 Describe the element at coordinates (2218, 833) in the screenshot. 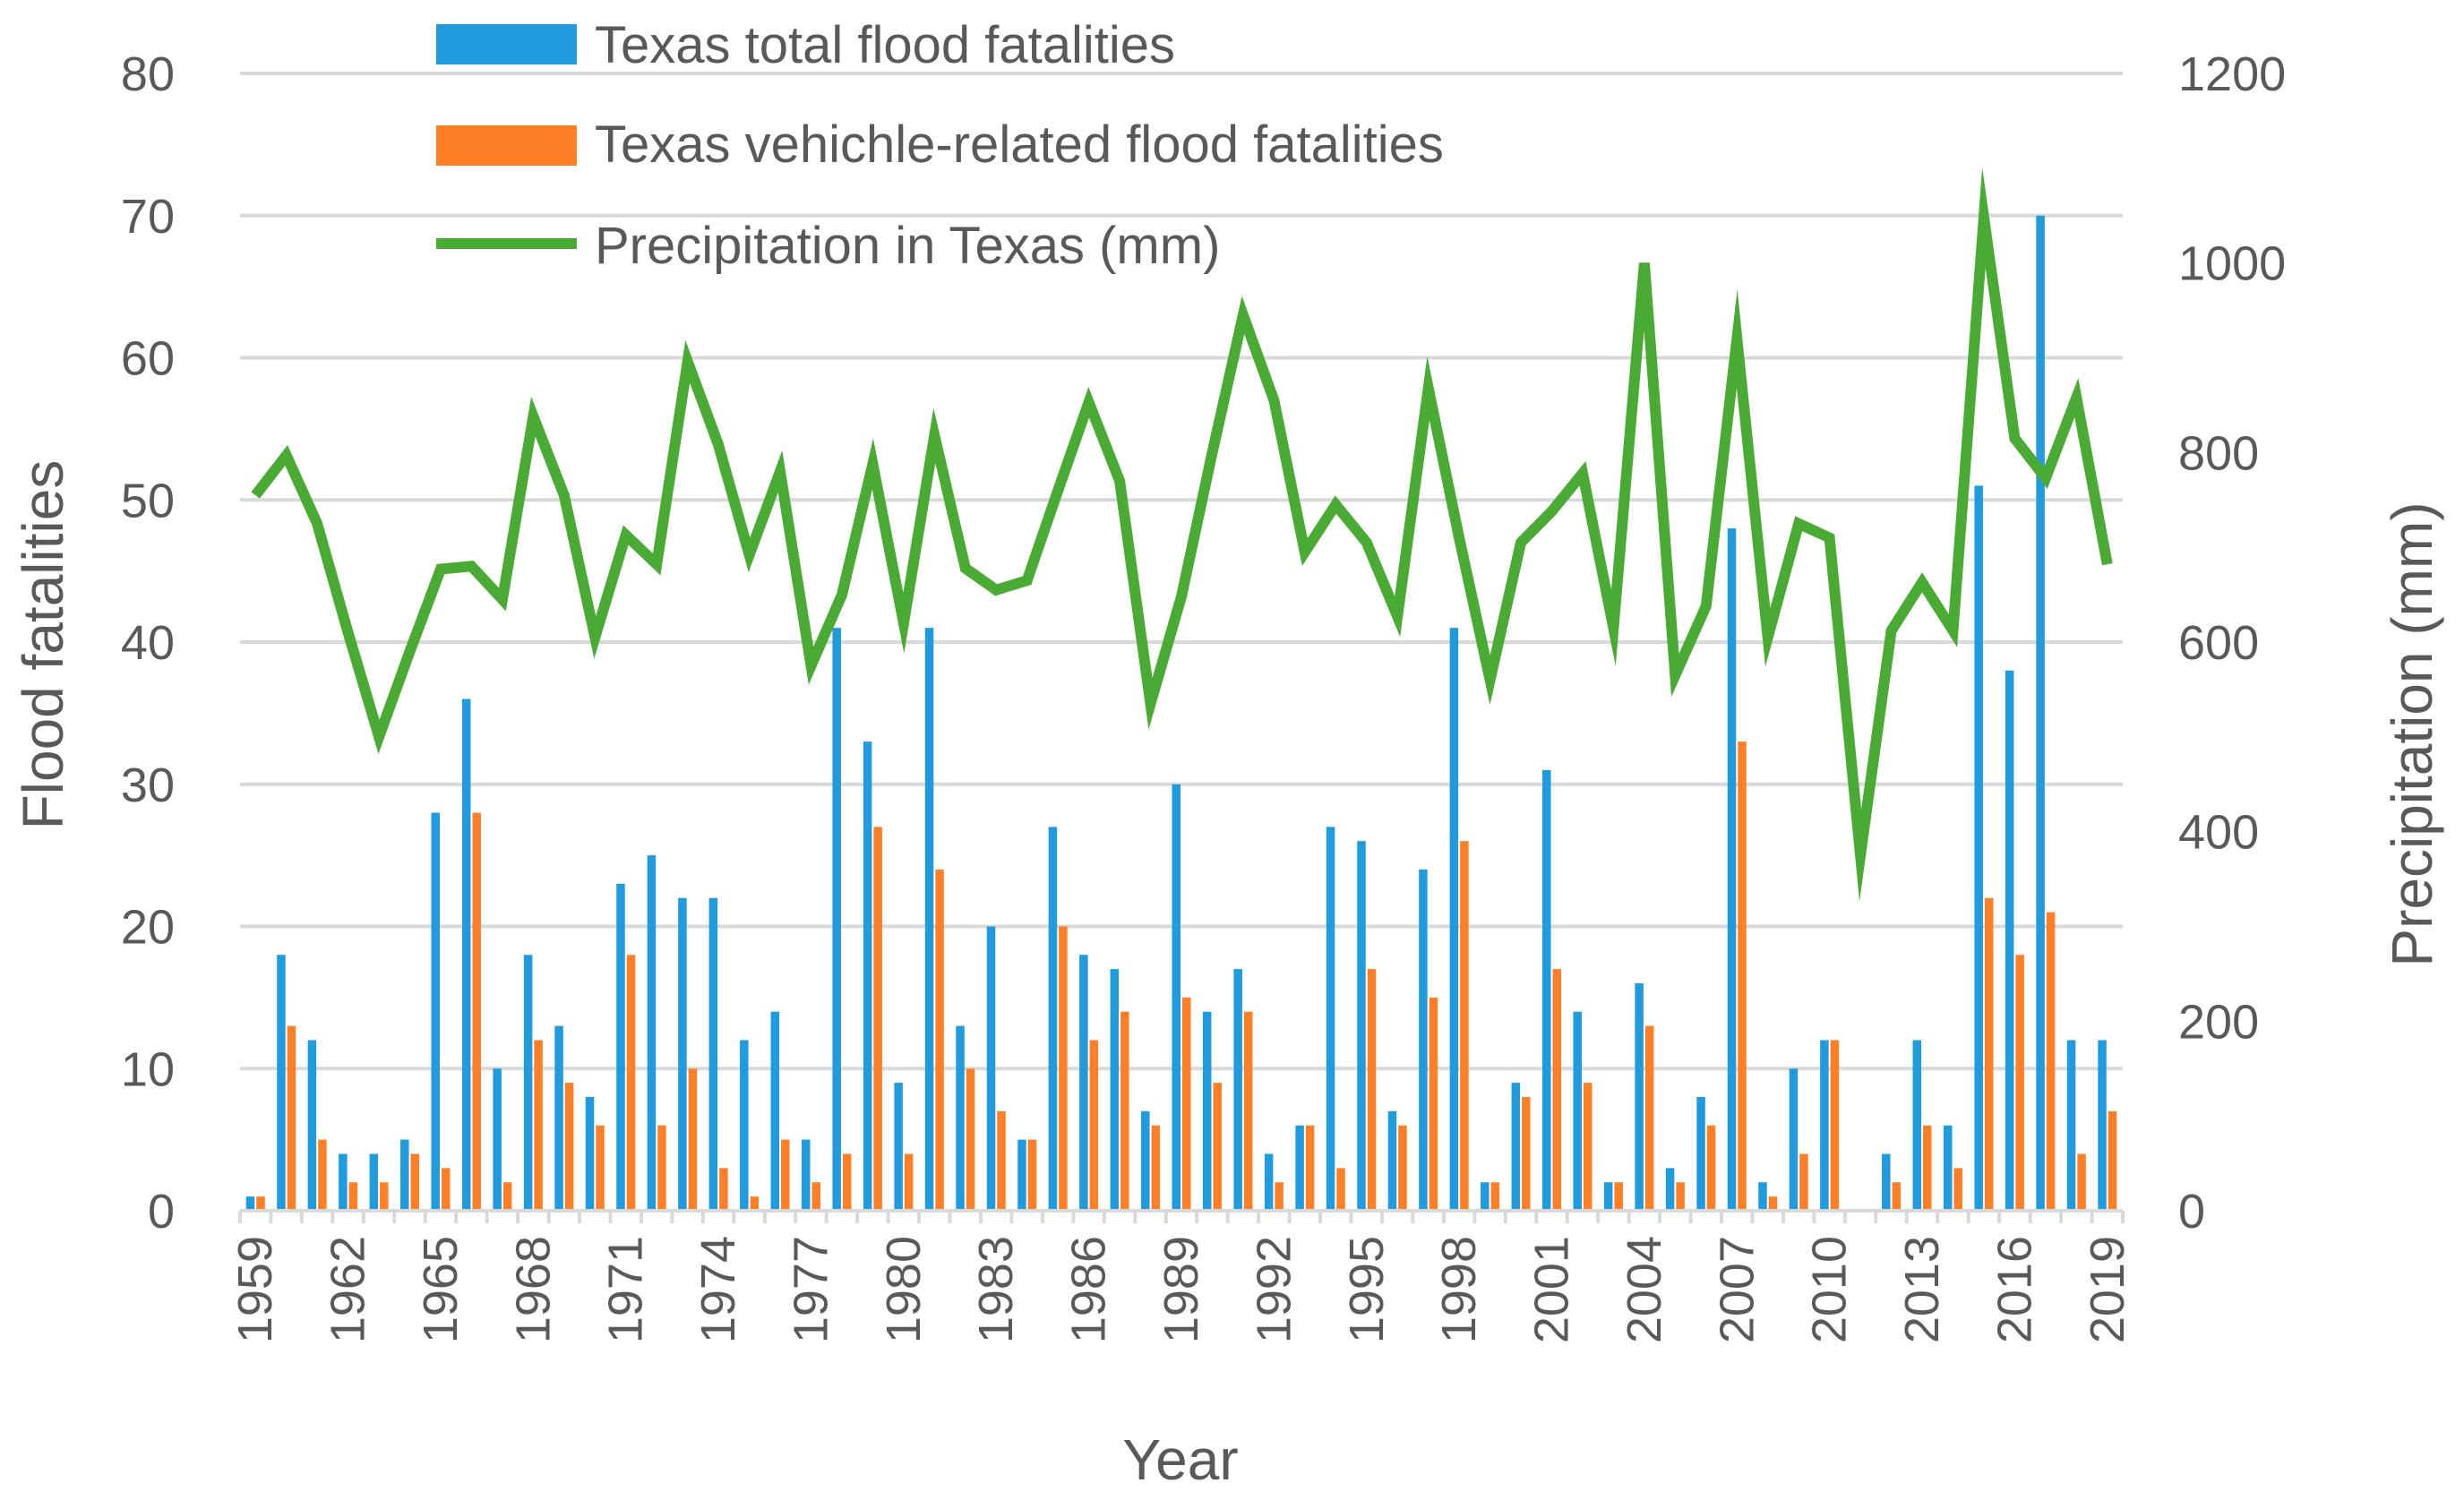

I see `y-right-tick-label: 400` at that location.